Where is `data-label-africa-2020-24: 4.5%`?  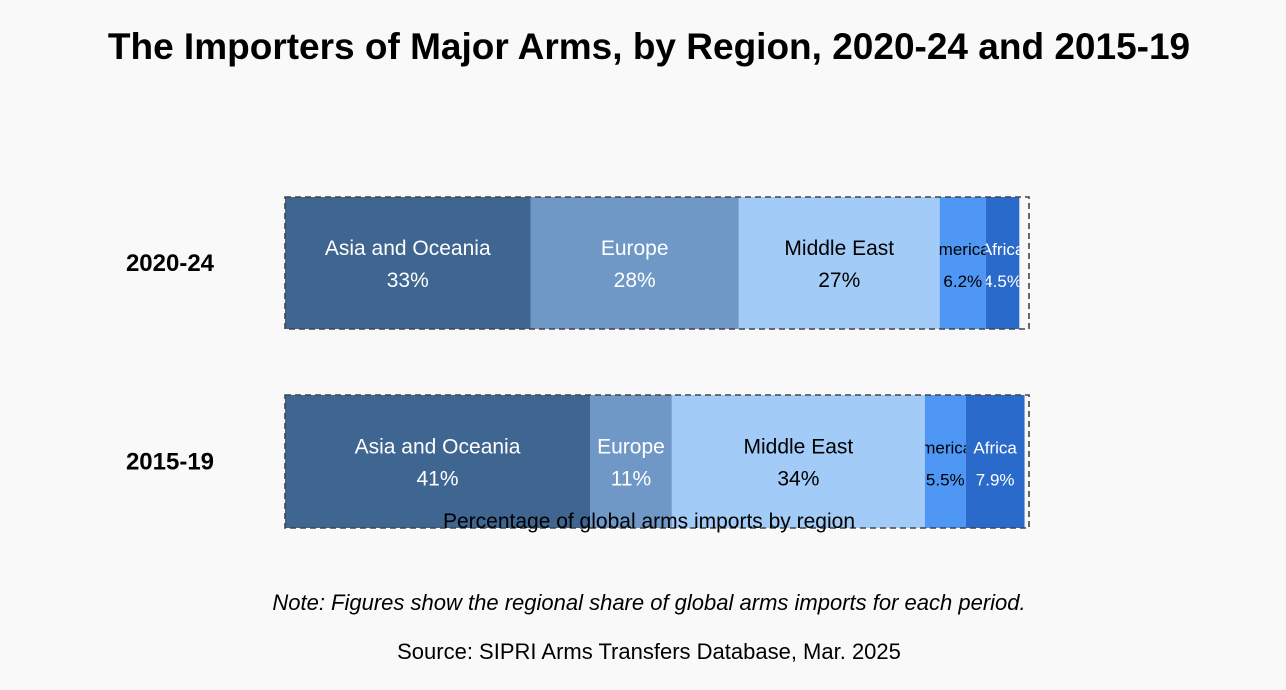 data-label-africa-2020-24: 4.5% is located at coordinates (1002, 281).